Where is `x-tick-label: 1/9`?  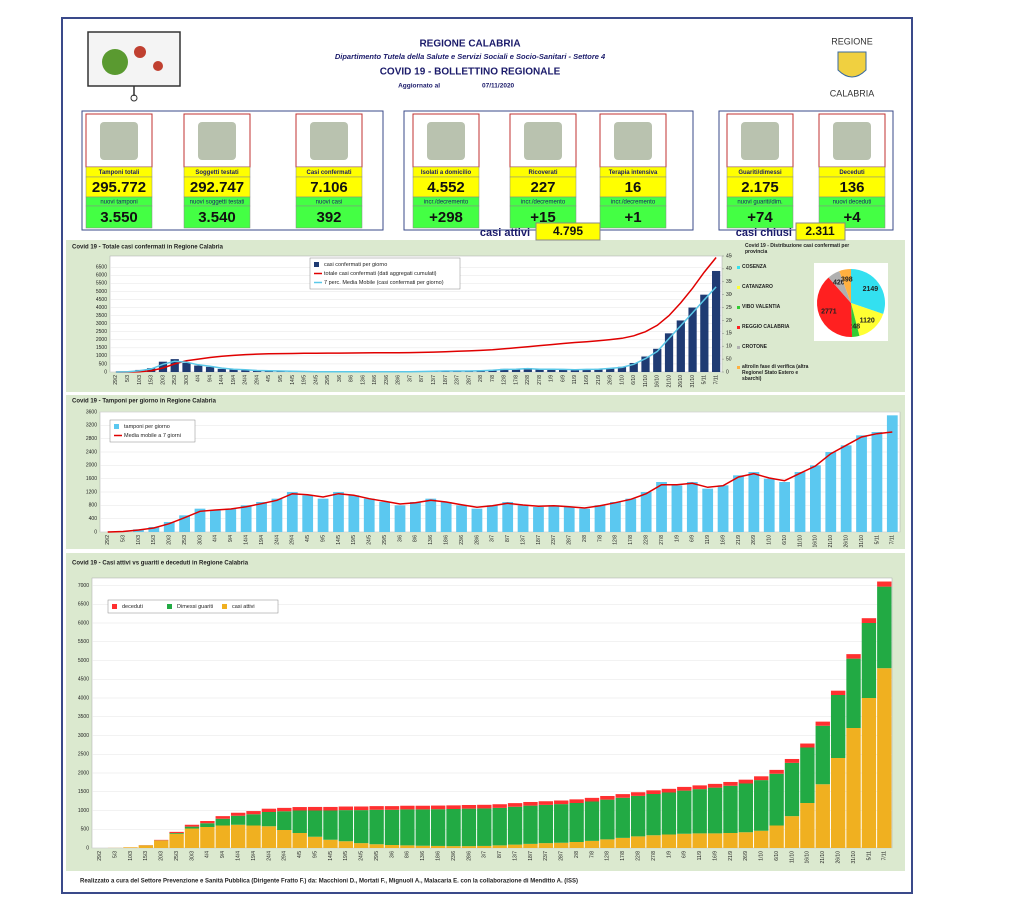
x-tick-label: 1/9 is located at coordinates (669, 854).